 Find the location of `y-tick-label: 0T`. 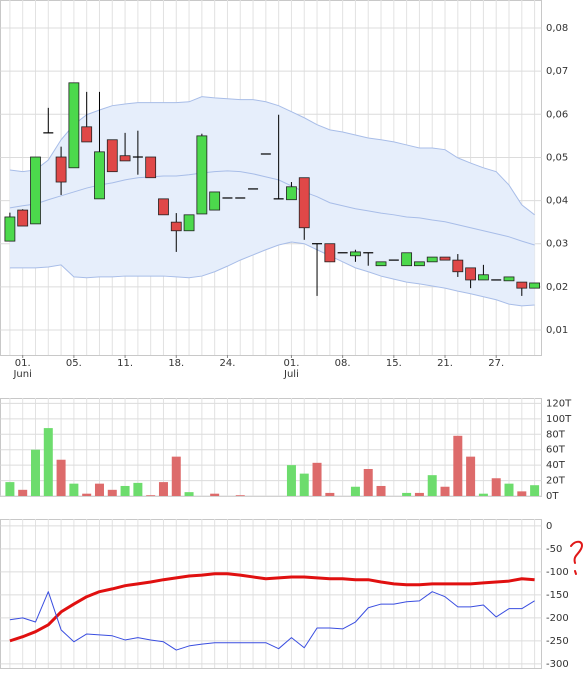

y-tick-label: 0T is located at coordinates (552, 496).